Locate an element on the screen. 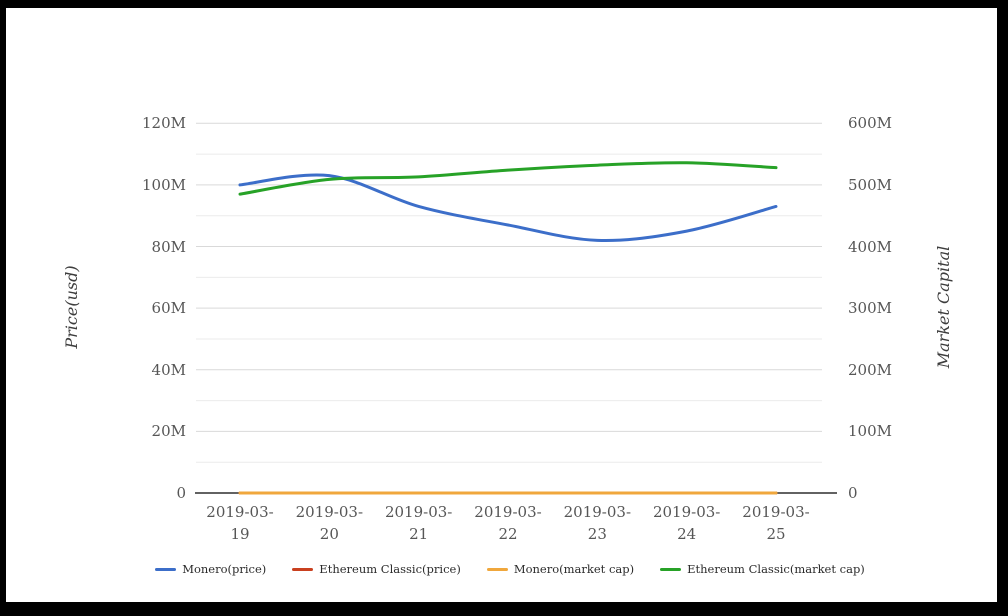  legend-label: Ethereum Classic(market cap) is located at coordinates (776, 569).